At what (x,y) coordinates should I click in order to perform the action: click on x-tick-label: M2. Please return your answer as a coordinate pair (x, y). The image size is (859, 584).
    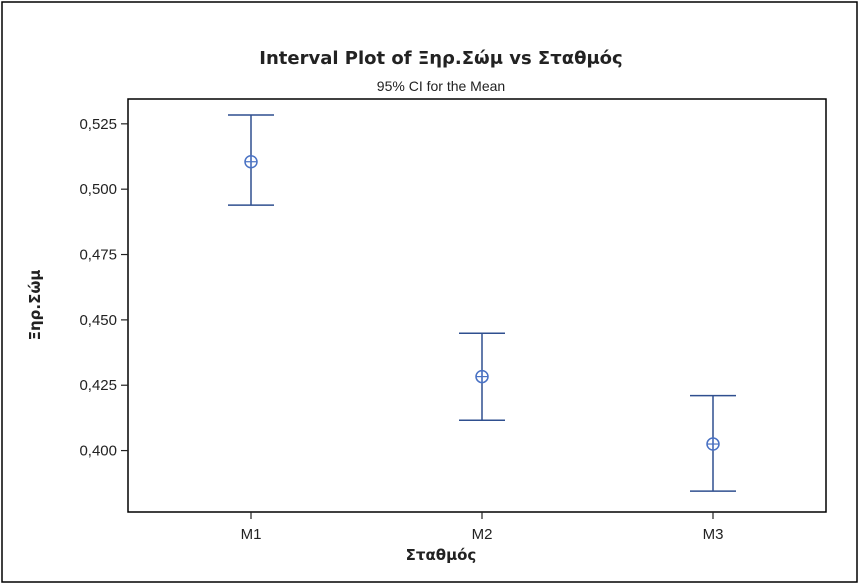
    Looking at the image, I should click on (482, 534).